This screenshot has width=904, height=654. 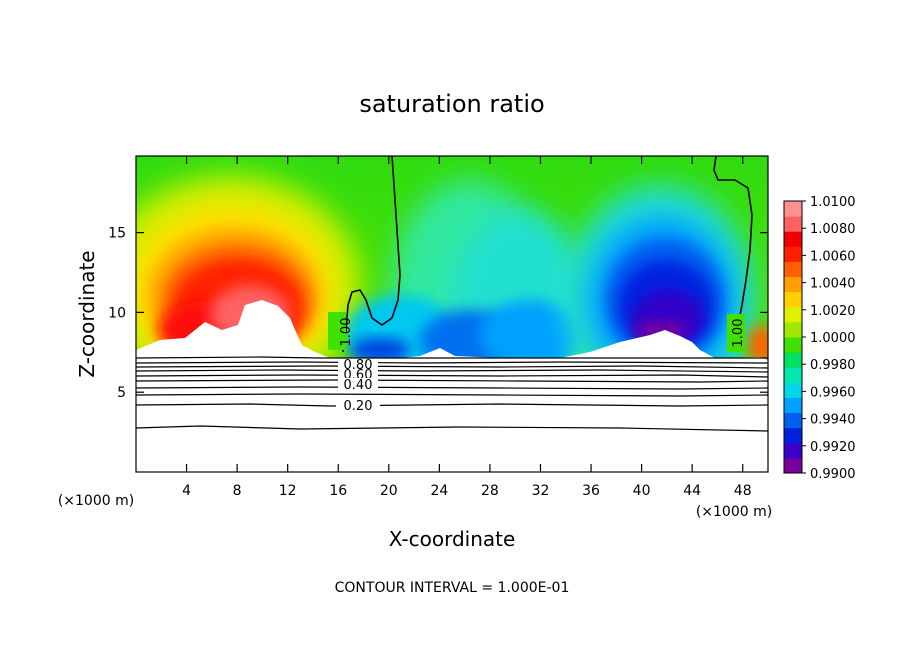 I want to click on contour-labels: 1.00 1.00 0.80 0.60 0.40 0.20, so click(x=537, y=363).